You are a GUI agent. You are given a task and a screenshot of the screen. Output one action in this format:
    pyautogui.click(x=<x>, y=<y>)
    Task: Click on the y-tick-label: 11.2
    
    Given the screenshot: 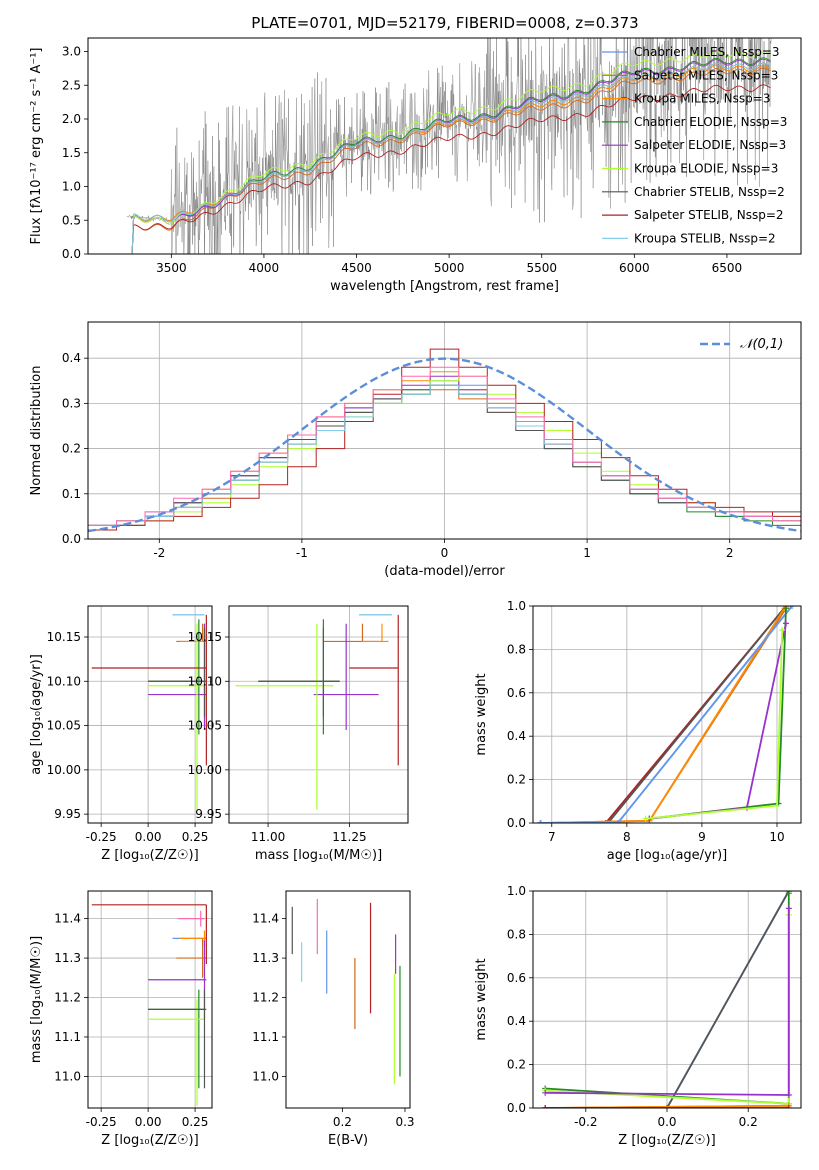 What is the action you would take?
    pyautogui.click(x=67, y=998)
    